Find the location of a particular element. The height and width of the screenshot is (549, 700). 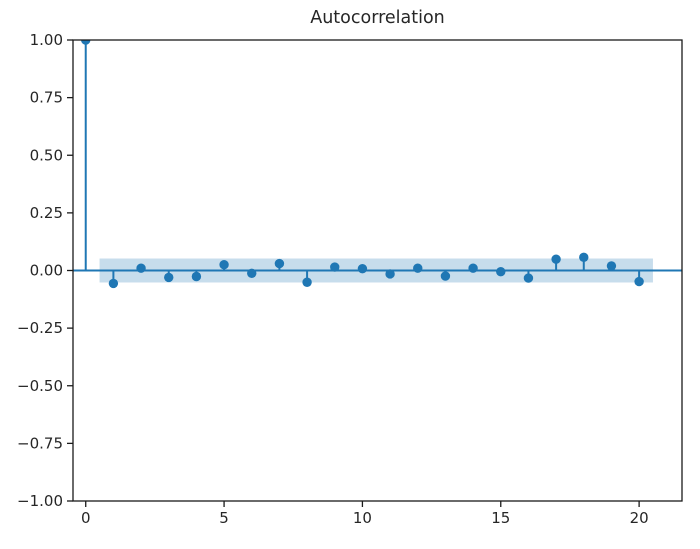

y-tick-label: 0.75 is located at coordinates (46, 98).